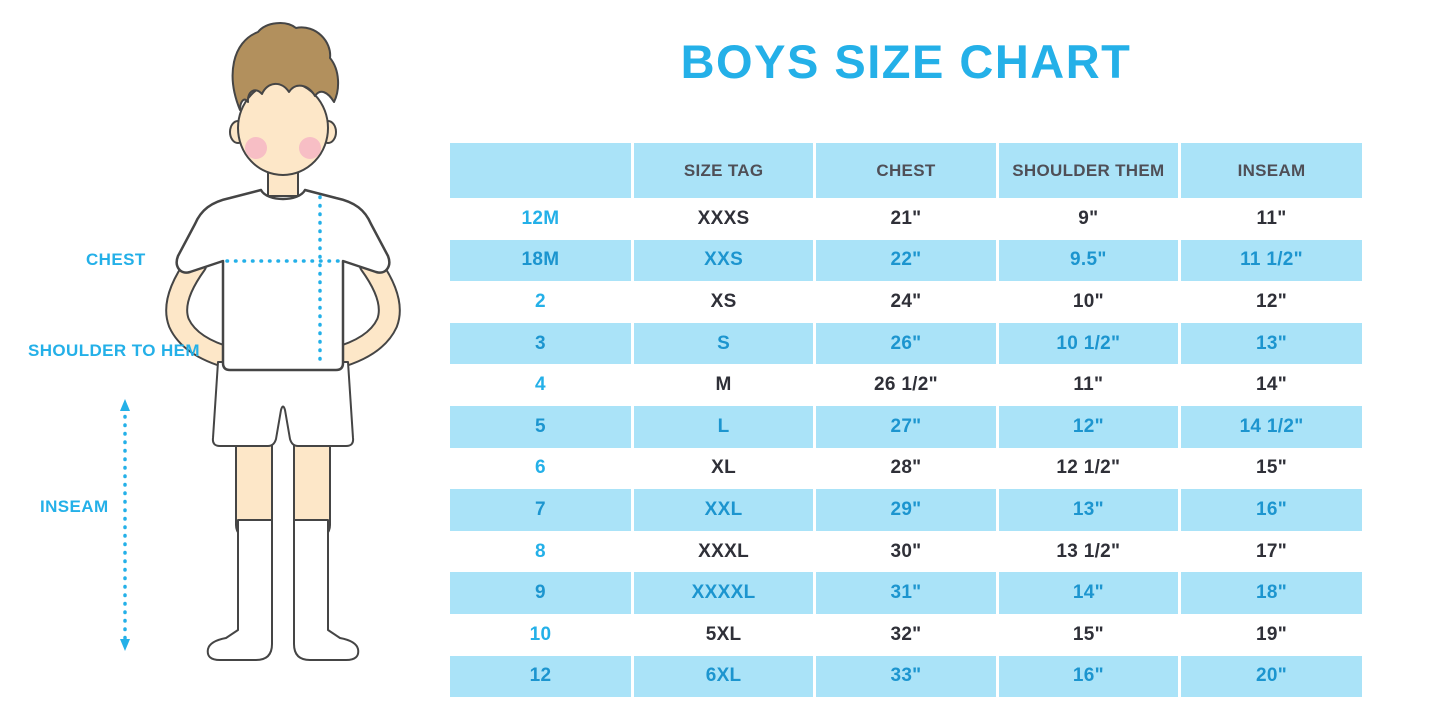  I want to click on value-cell: 26", so click(905, 343).